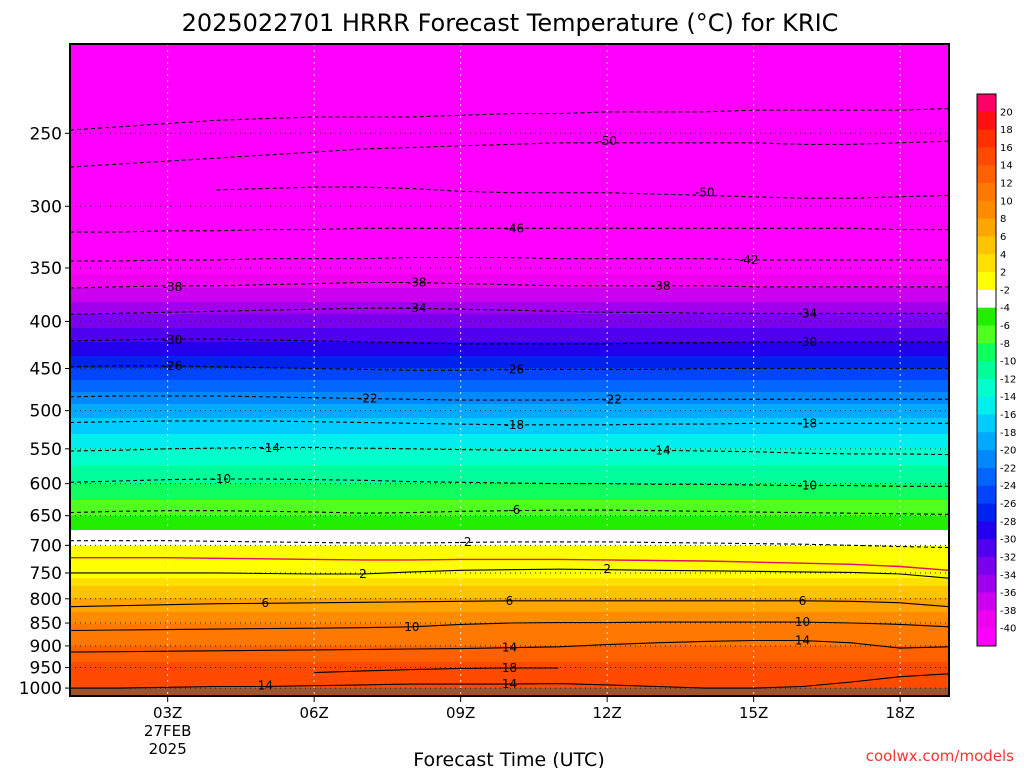  What do you see at coordinates (411, 627) in the screenshot?
I see `contour-label: 10` at bounding box center [411, 627].